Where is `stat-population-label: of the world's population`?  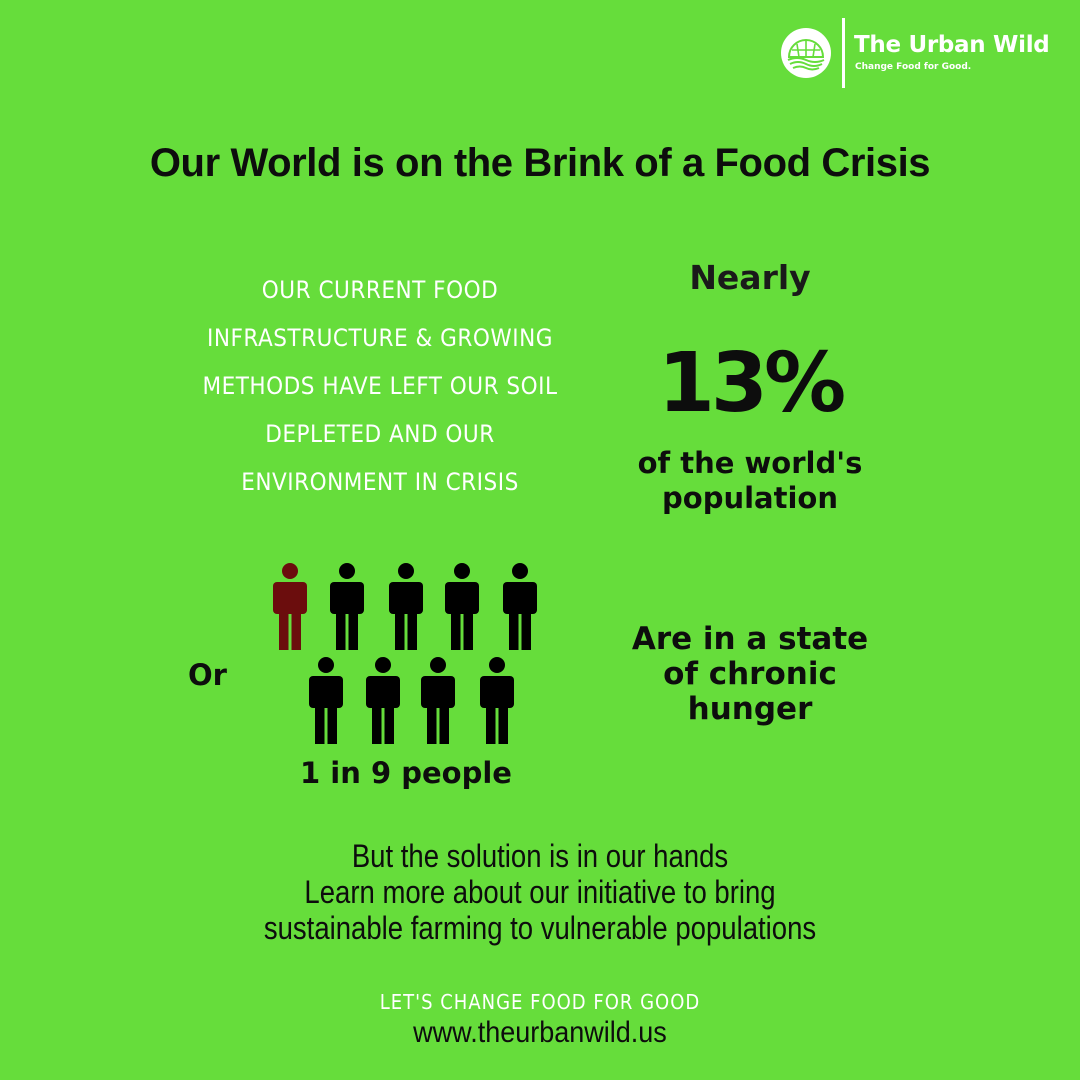
stat-population-label: of the world's population is located at coordinates (750, 480).